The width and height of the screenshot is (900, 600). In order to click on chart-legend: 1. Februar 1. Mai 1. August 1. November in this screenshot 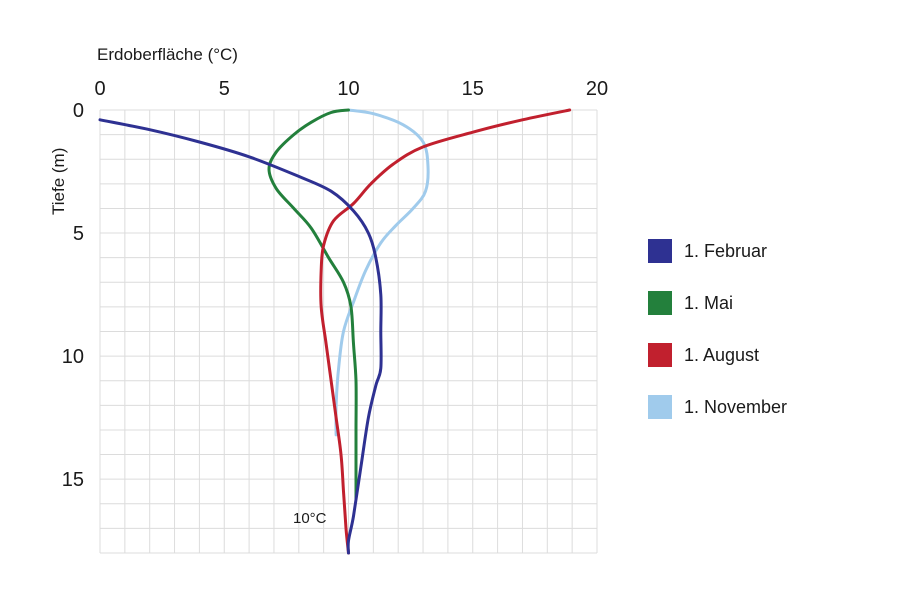, I will do `click(717, 340)`.